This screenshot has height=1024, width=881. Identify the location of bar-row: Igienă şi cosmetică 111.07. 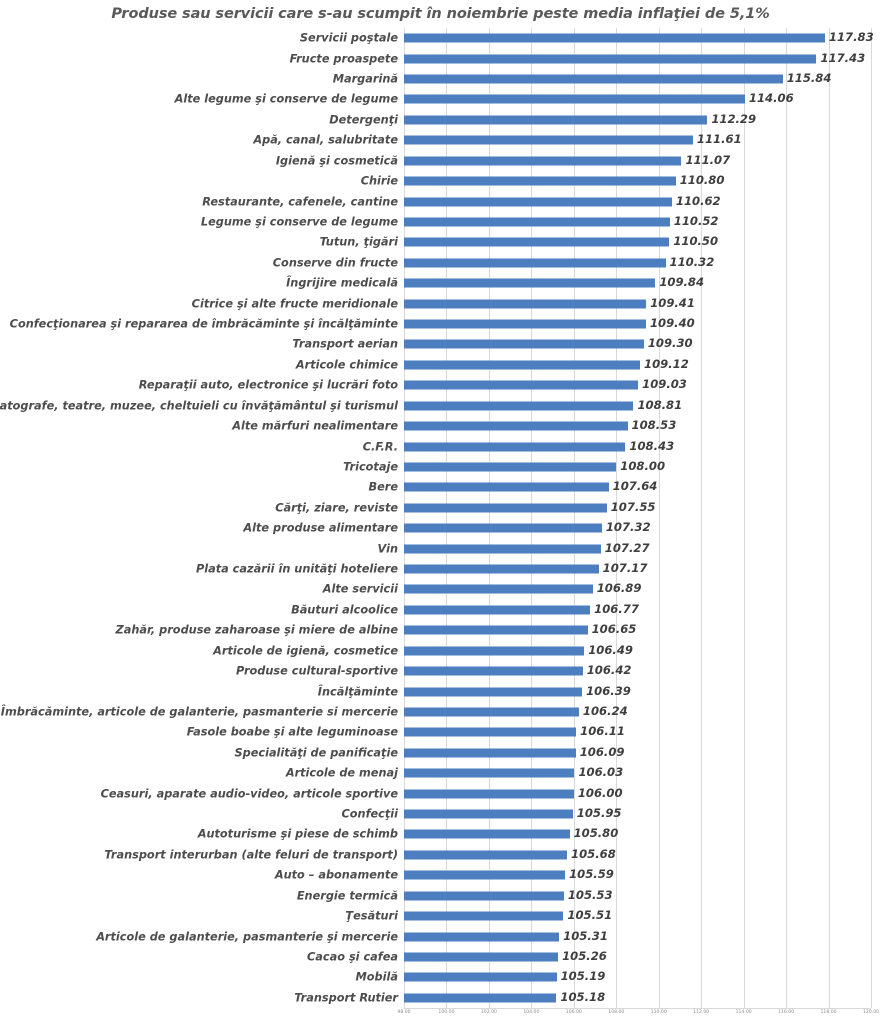
(440, 161).